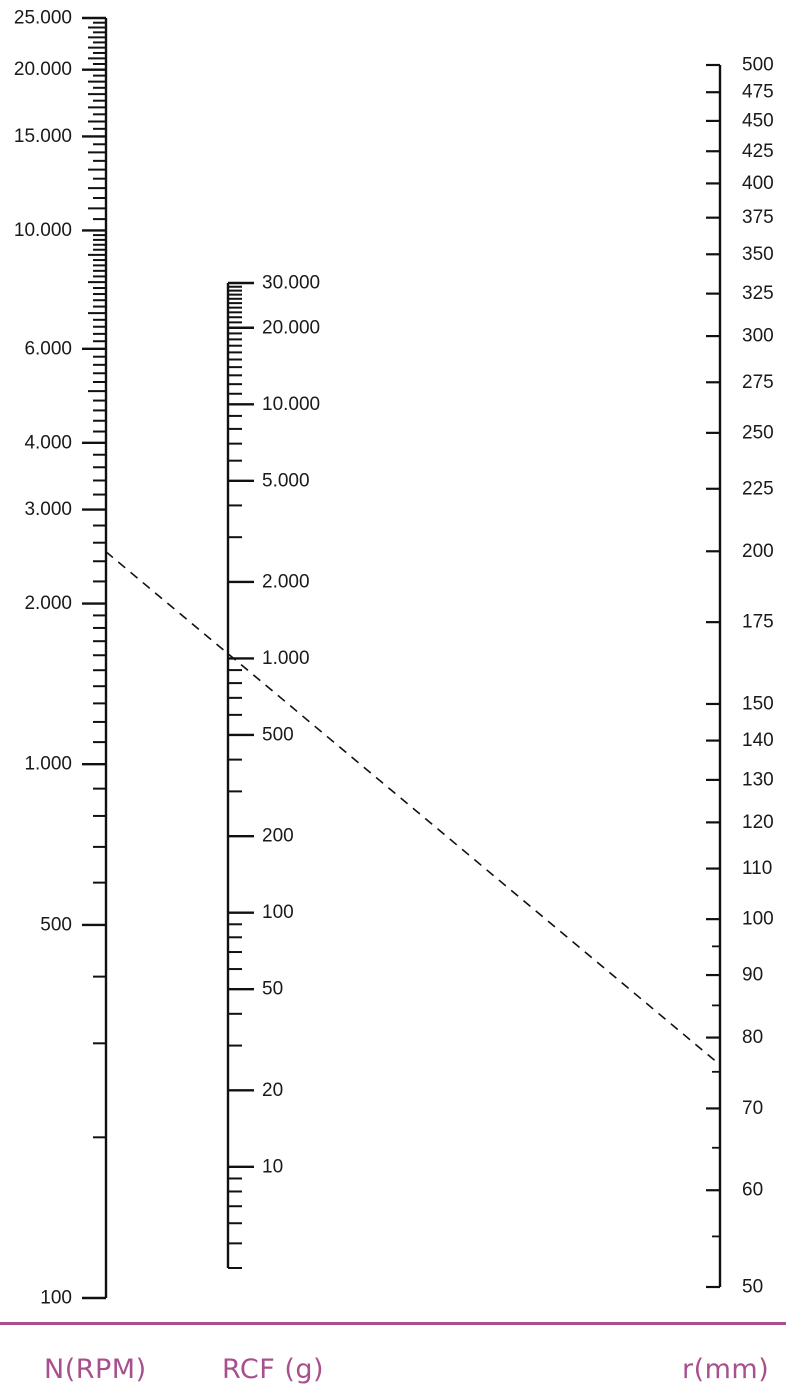  What do you see at coordinates (48, 603) in the screenshot?
I see `rpm-tick-label: 2.000` at bounding box center [48, 603].